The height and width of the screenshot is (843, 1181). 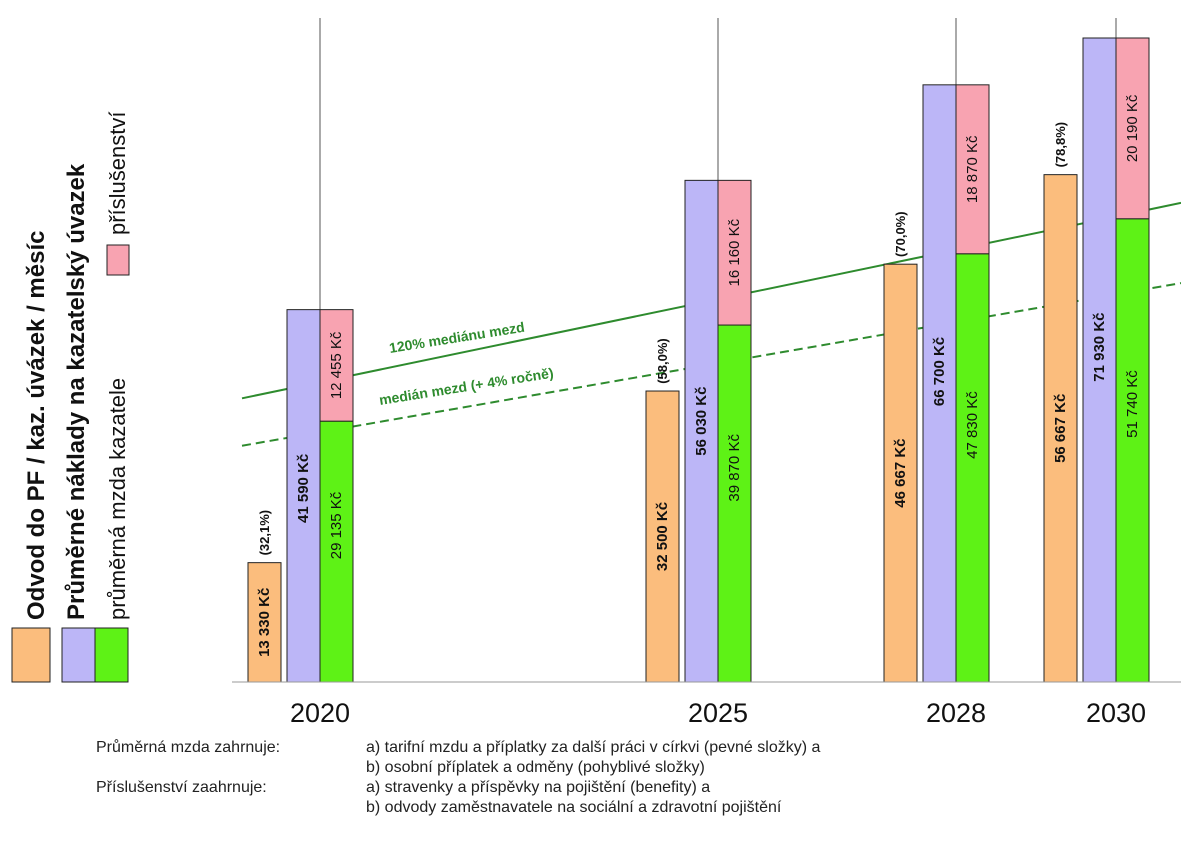 What do you see at coordinates (117, 499) in the screenshot?
I see `legend-label-mzda: průměrná mzda kazatele` at bounding box center [117, 499].